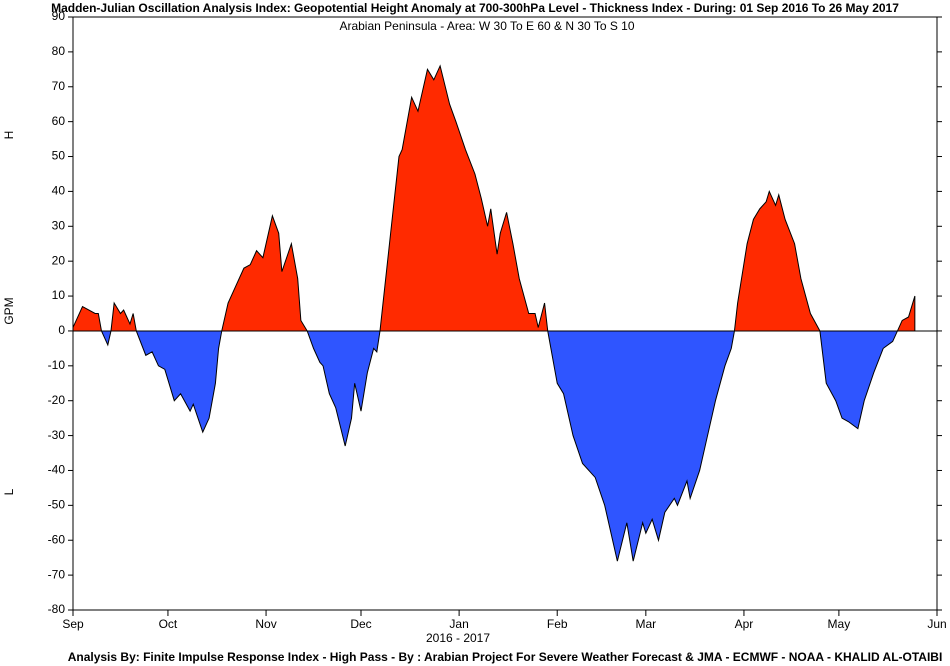 The image size is (950, 666). What do you see at coordinates (839, 624) in the screenshot?
I see `x-tick-label: May` at bounding box center [839, 624].